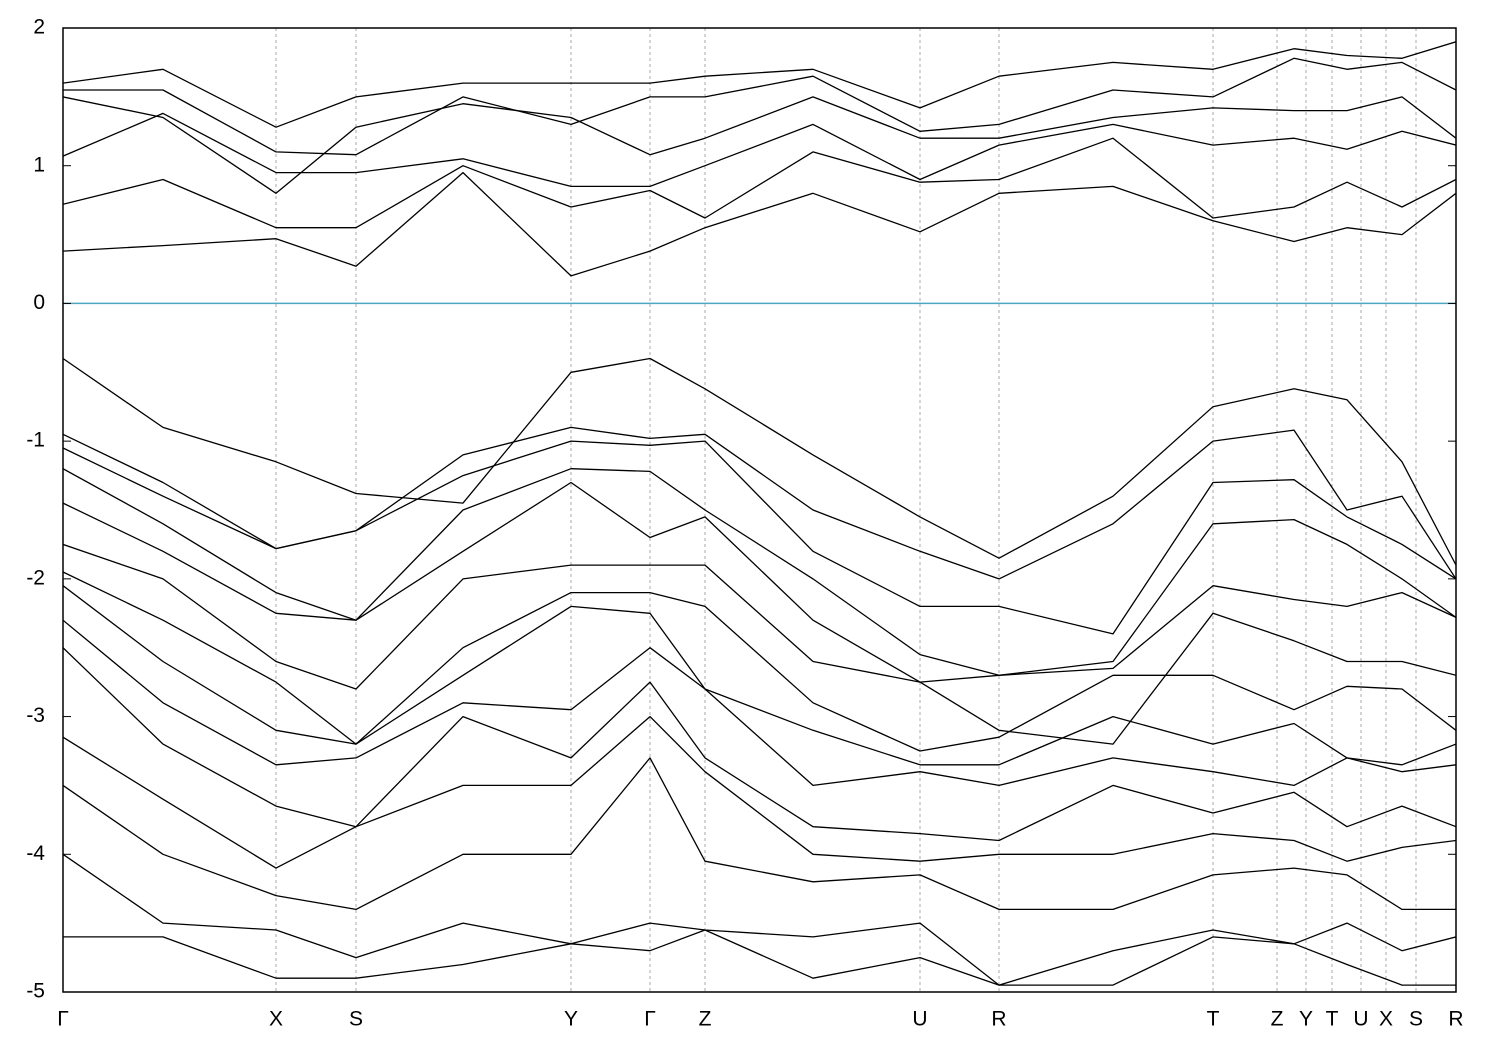 This screenshot has height=1055, width=1500. What do you see at coordinates (35, 853) in the screenshot?
I see `y-tick-label: -4` at bounding box center [35, 853].